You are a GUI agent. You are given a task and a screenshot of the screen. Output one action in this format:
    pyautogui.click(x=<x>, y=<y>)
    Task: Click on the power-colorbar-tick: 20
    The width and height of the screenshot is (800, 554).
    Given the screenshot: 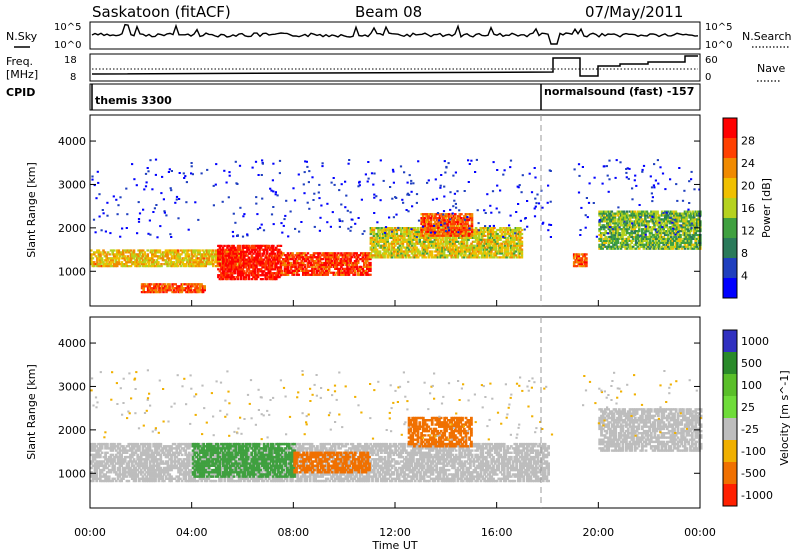 What is the action you would take?
    pyautogui.click(x=748, y=186)
    